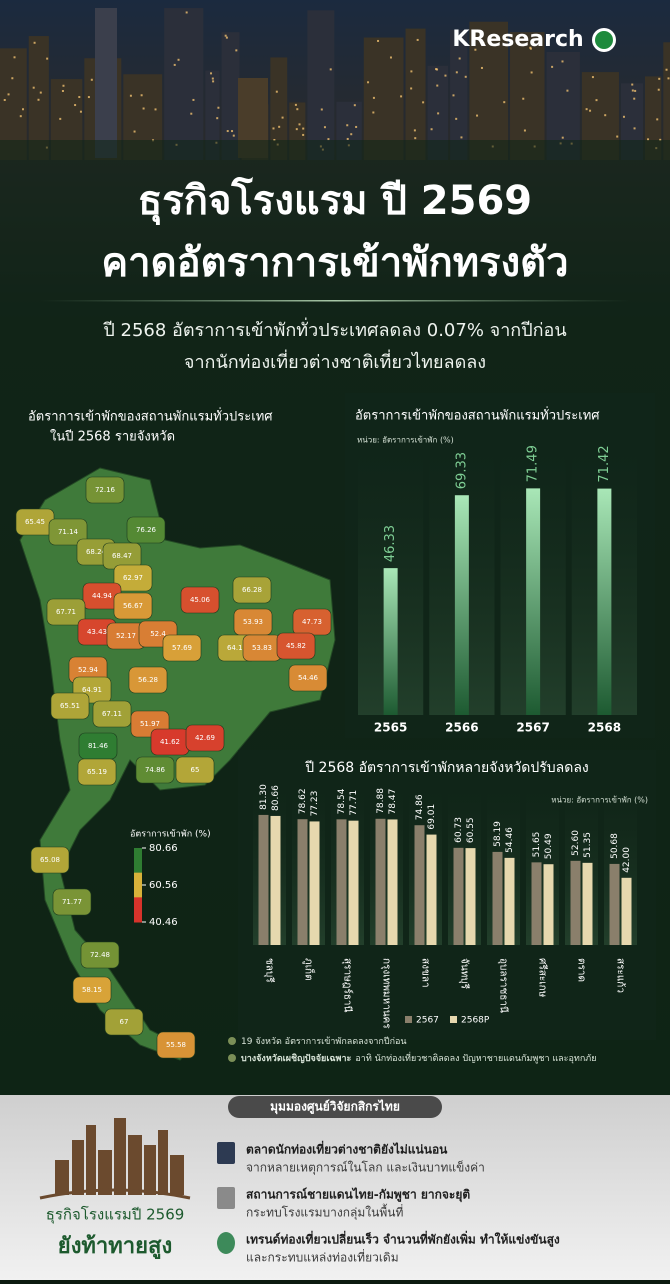  Describe the element at coordinates (102, 596) in the screenshot. I see `province-value: 44.94` at that location.